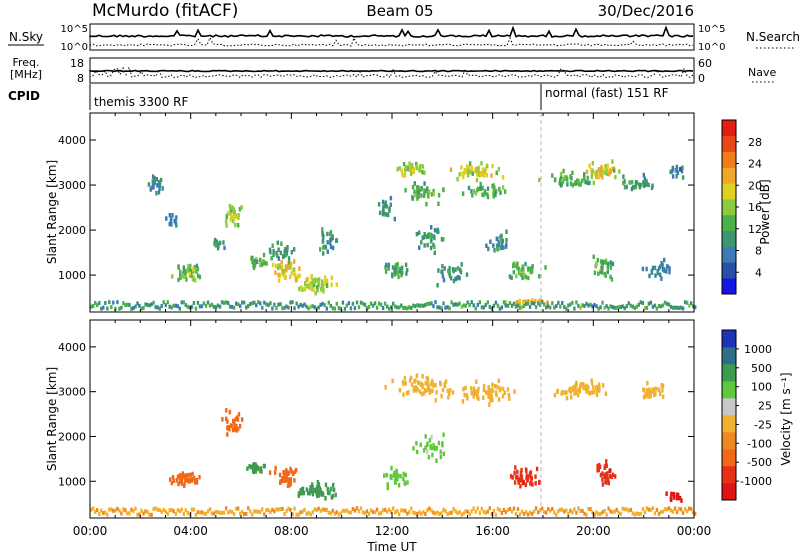 Image resolution: width=800 pixels, height=554 pixels. What do you see at coordinates (701, 78) in the screenshot?
I see `nave-tick-bottom: 0` at bounding box center [701, 78].